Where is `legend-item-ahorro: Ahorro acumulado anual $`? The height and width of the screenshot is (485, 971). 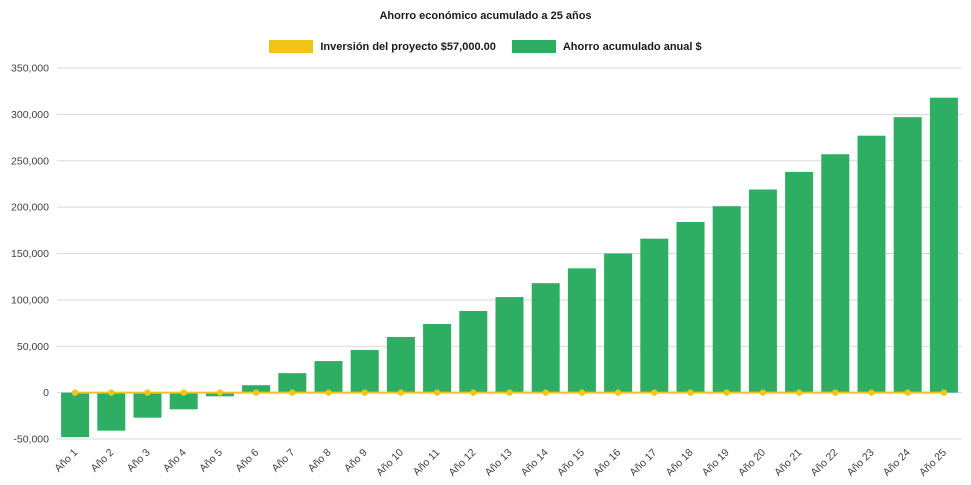
legend-item-ahorro: Ahorro acumulado anual $ is located at coordinates (606, 46).